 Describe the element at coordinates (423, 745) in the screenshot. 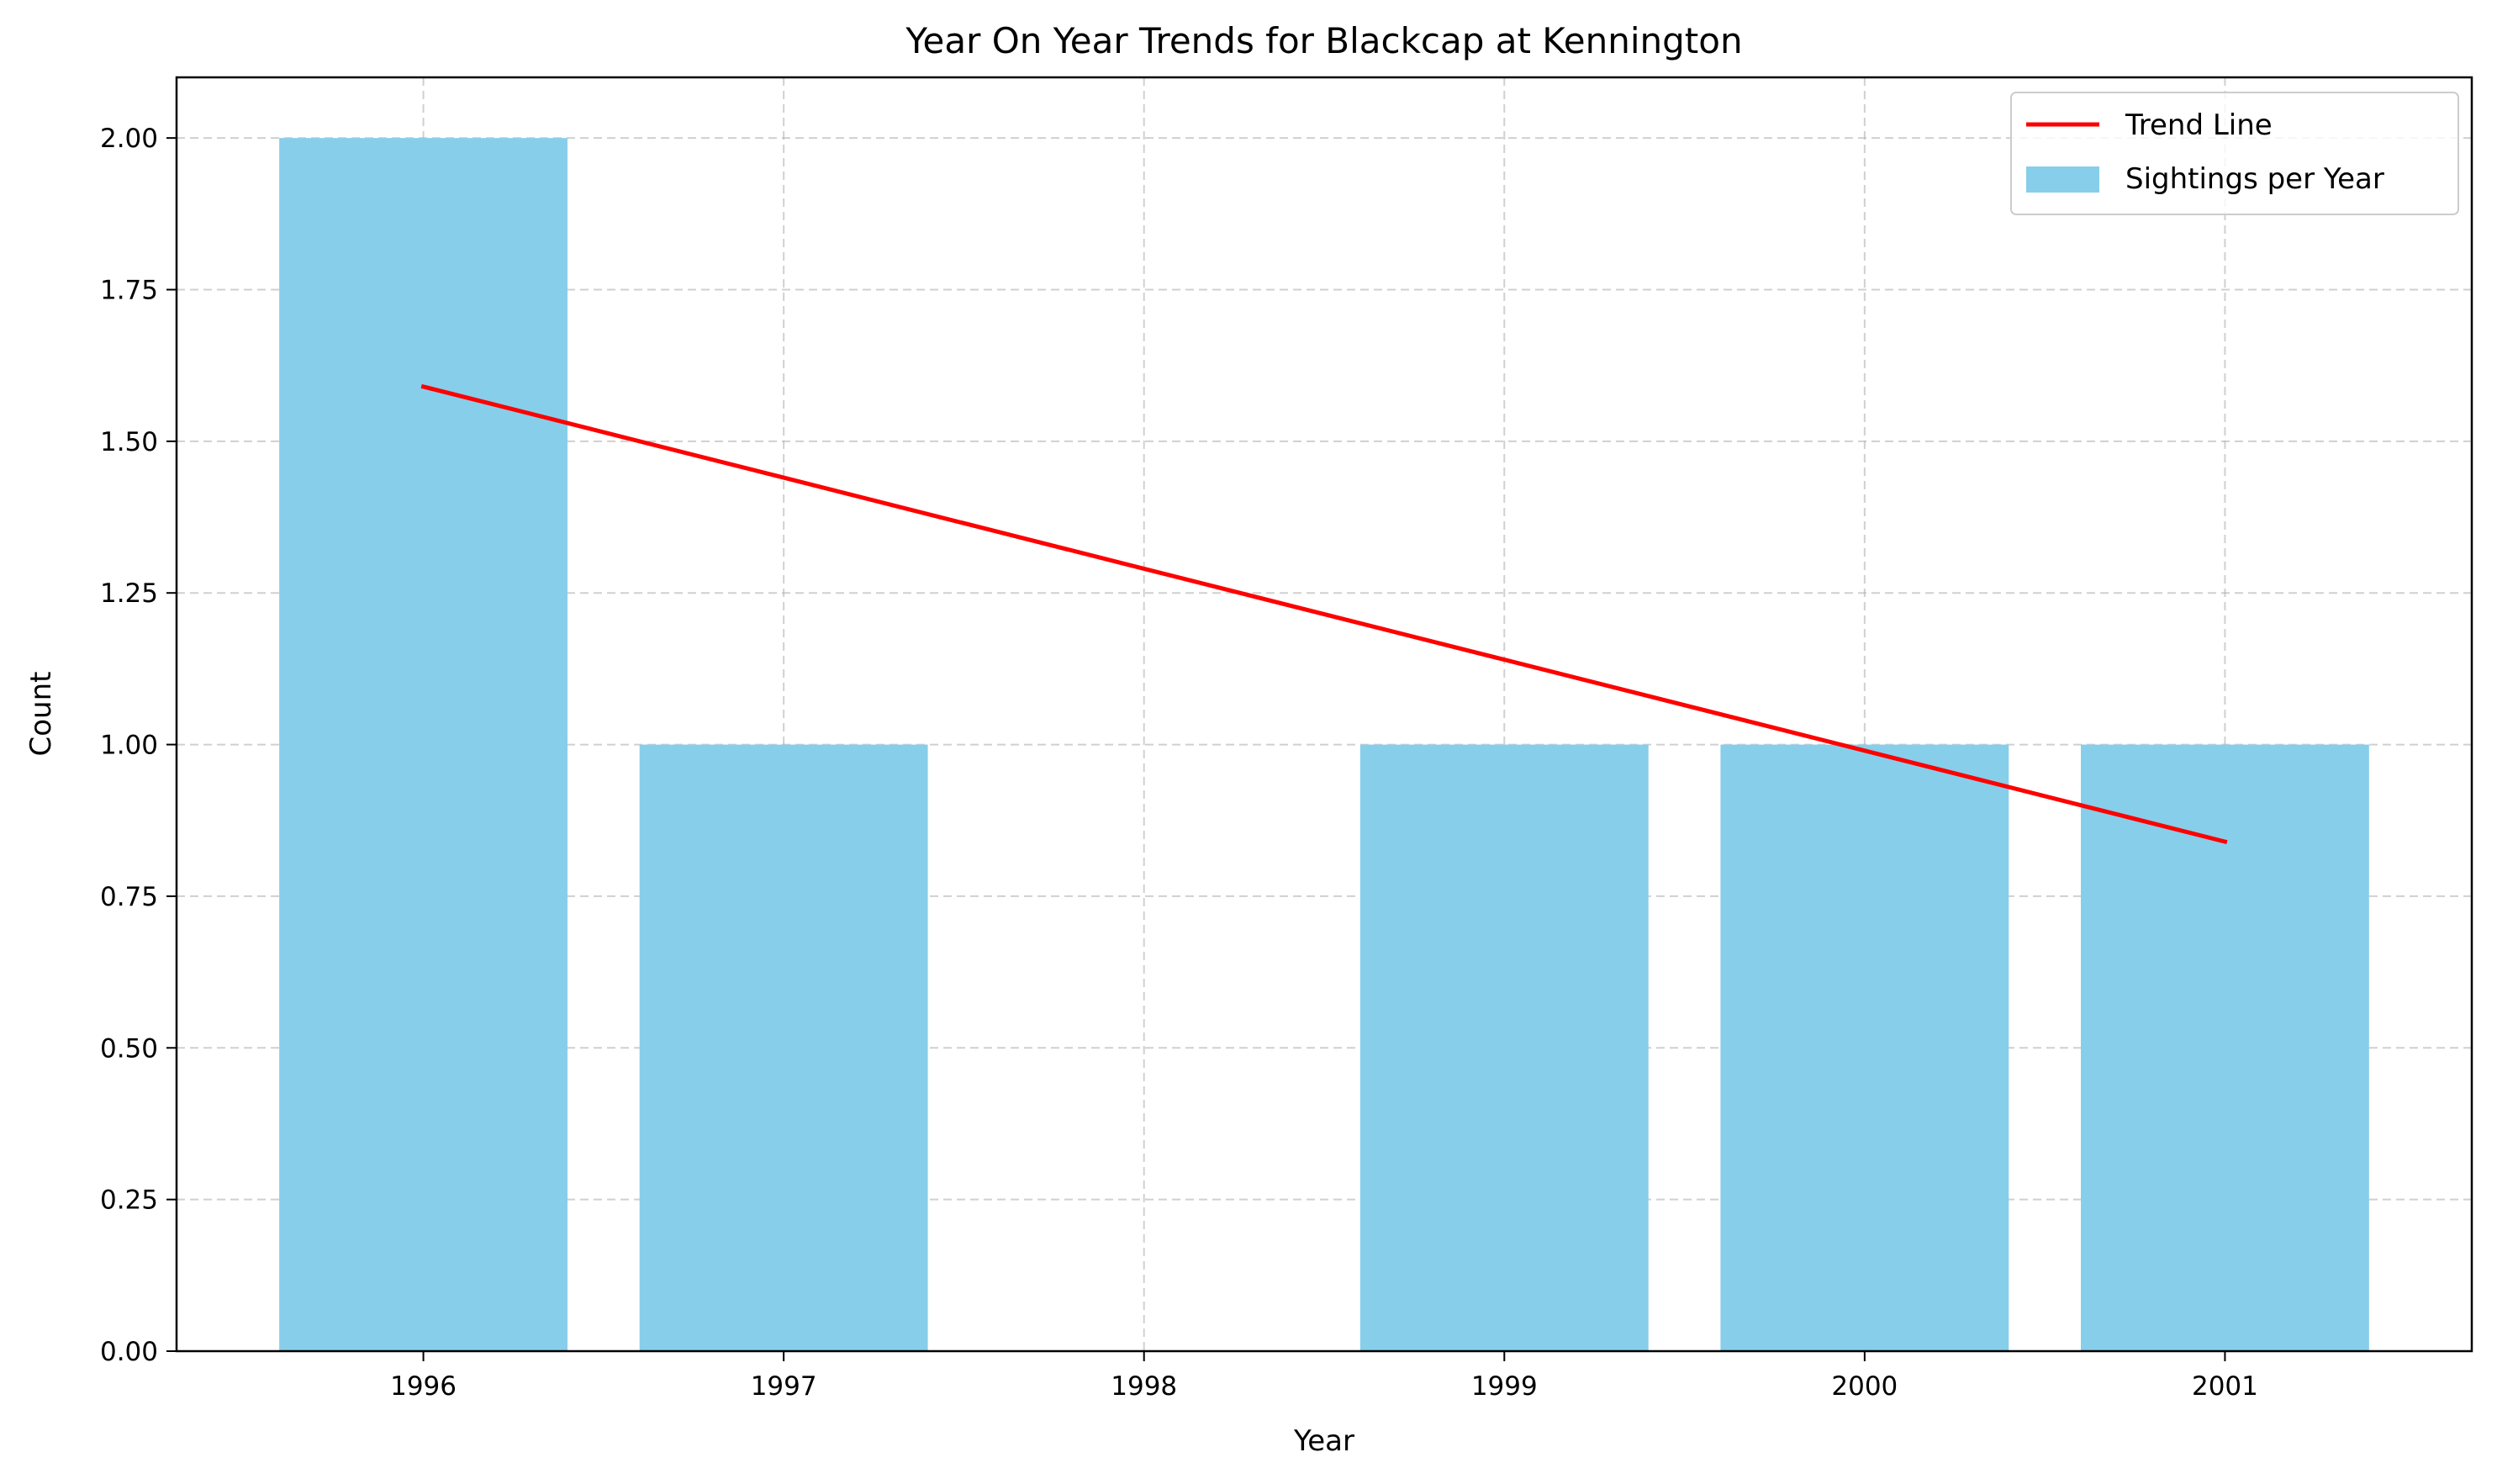

I see `bar-1996` at that location.